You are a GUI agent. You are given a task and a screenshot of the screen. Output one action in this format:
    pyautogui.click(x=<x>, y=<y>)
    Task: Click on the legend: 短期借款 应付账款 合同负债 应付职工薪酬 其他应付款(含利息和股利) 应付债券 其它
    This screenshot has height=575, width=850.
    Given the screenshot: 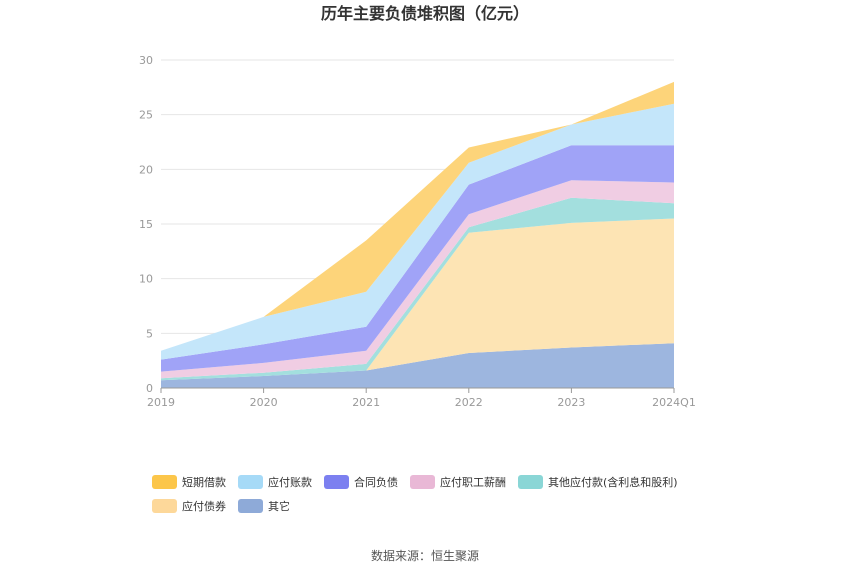 What is the action you would take?
    pyautogui.click(x=415, y=494)
    